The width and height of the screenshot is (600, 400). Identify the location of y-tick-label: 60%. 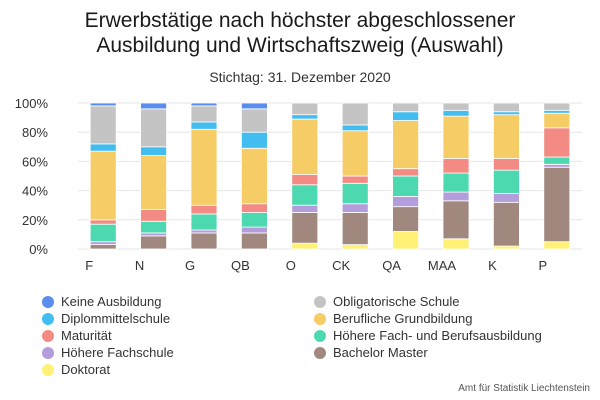
(35, 161).